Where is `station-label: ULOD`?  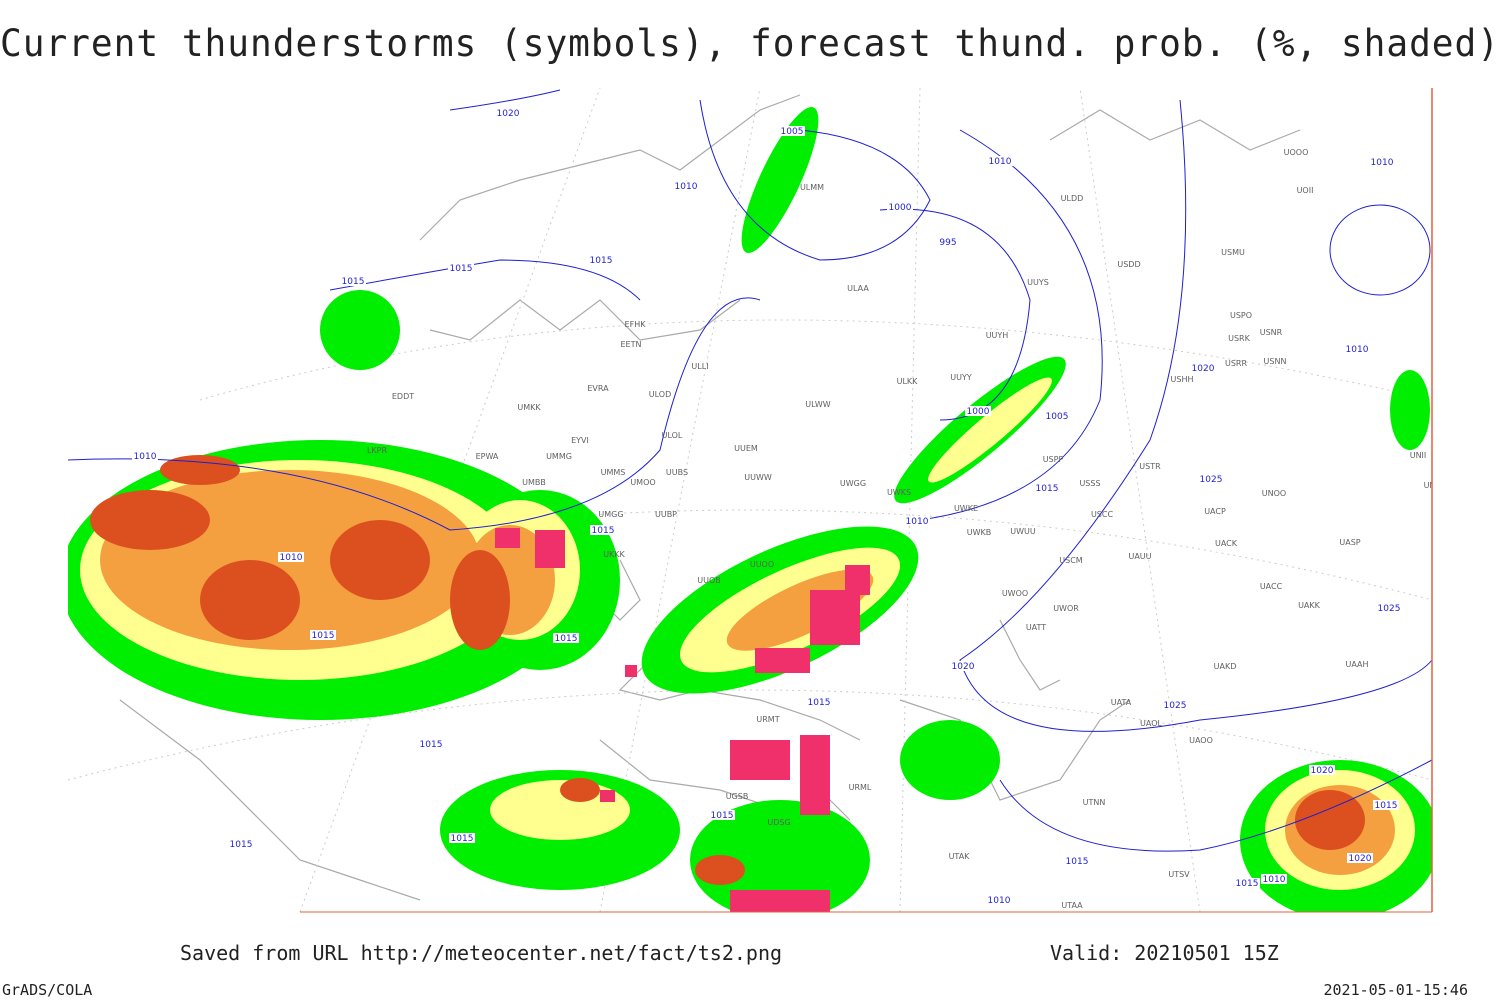
station-label: ULOD is located at coordinates (660, 394).